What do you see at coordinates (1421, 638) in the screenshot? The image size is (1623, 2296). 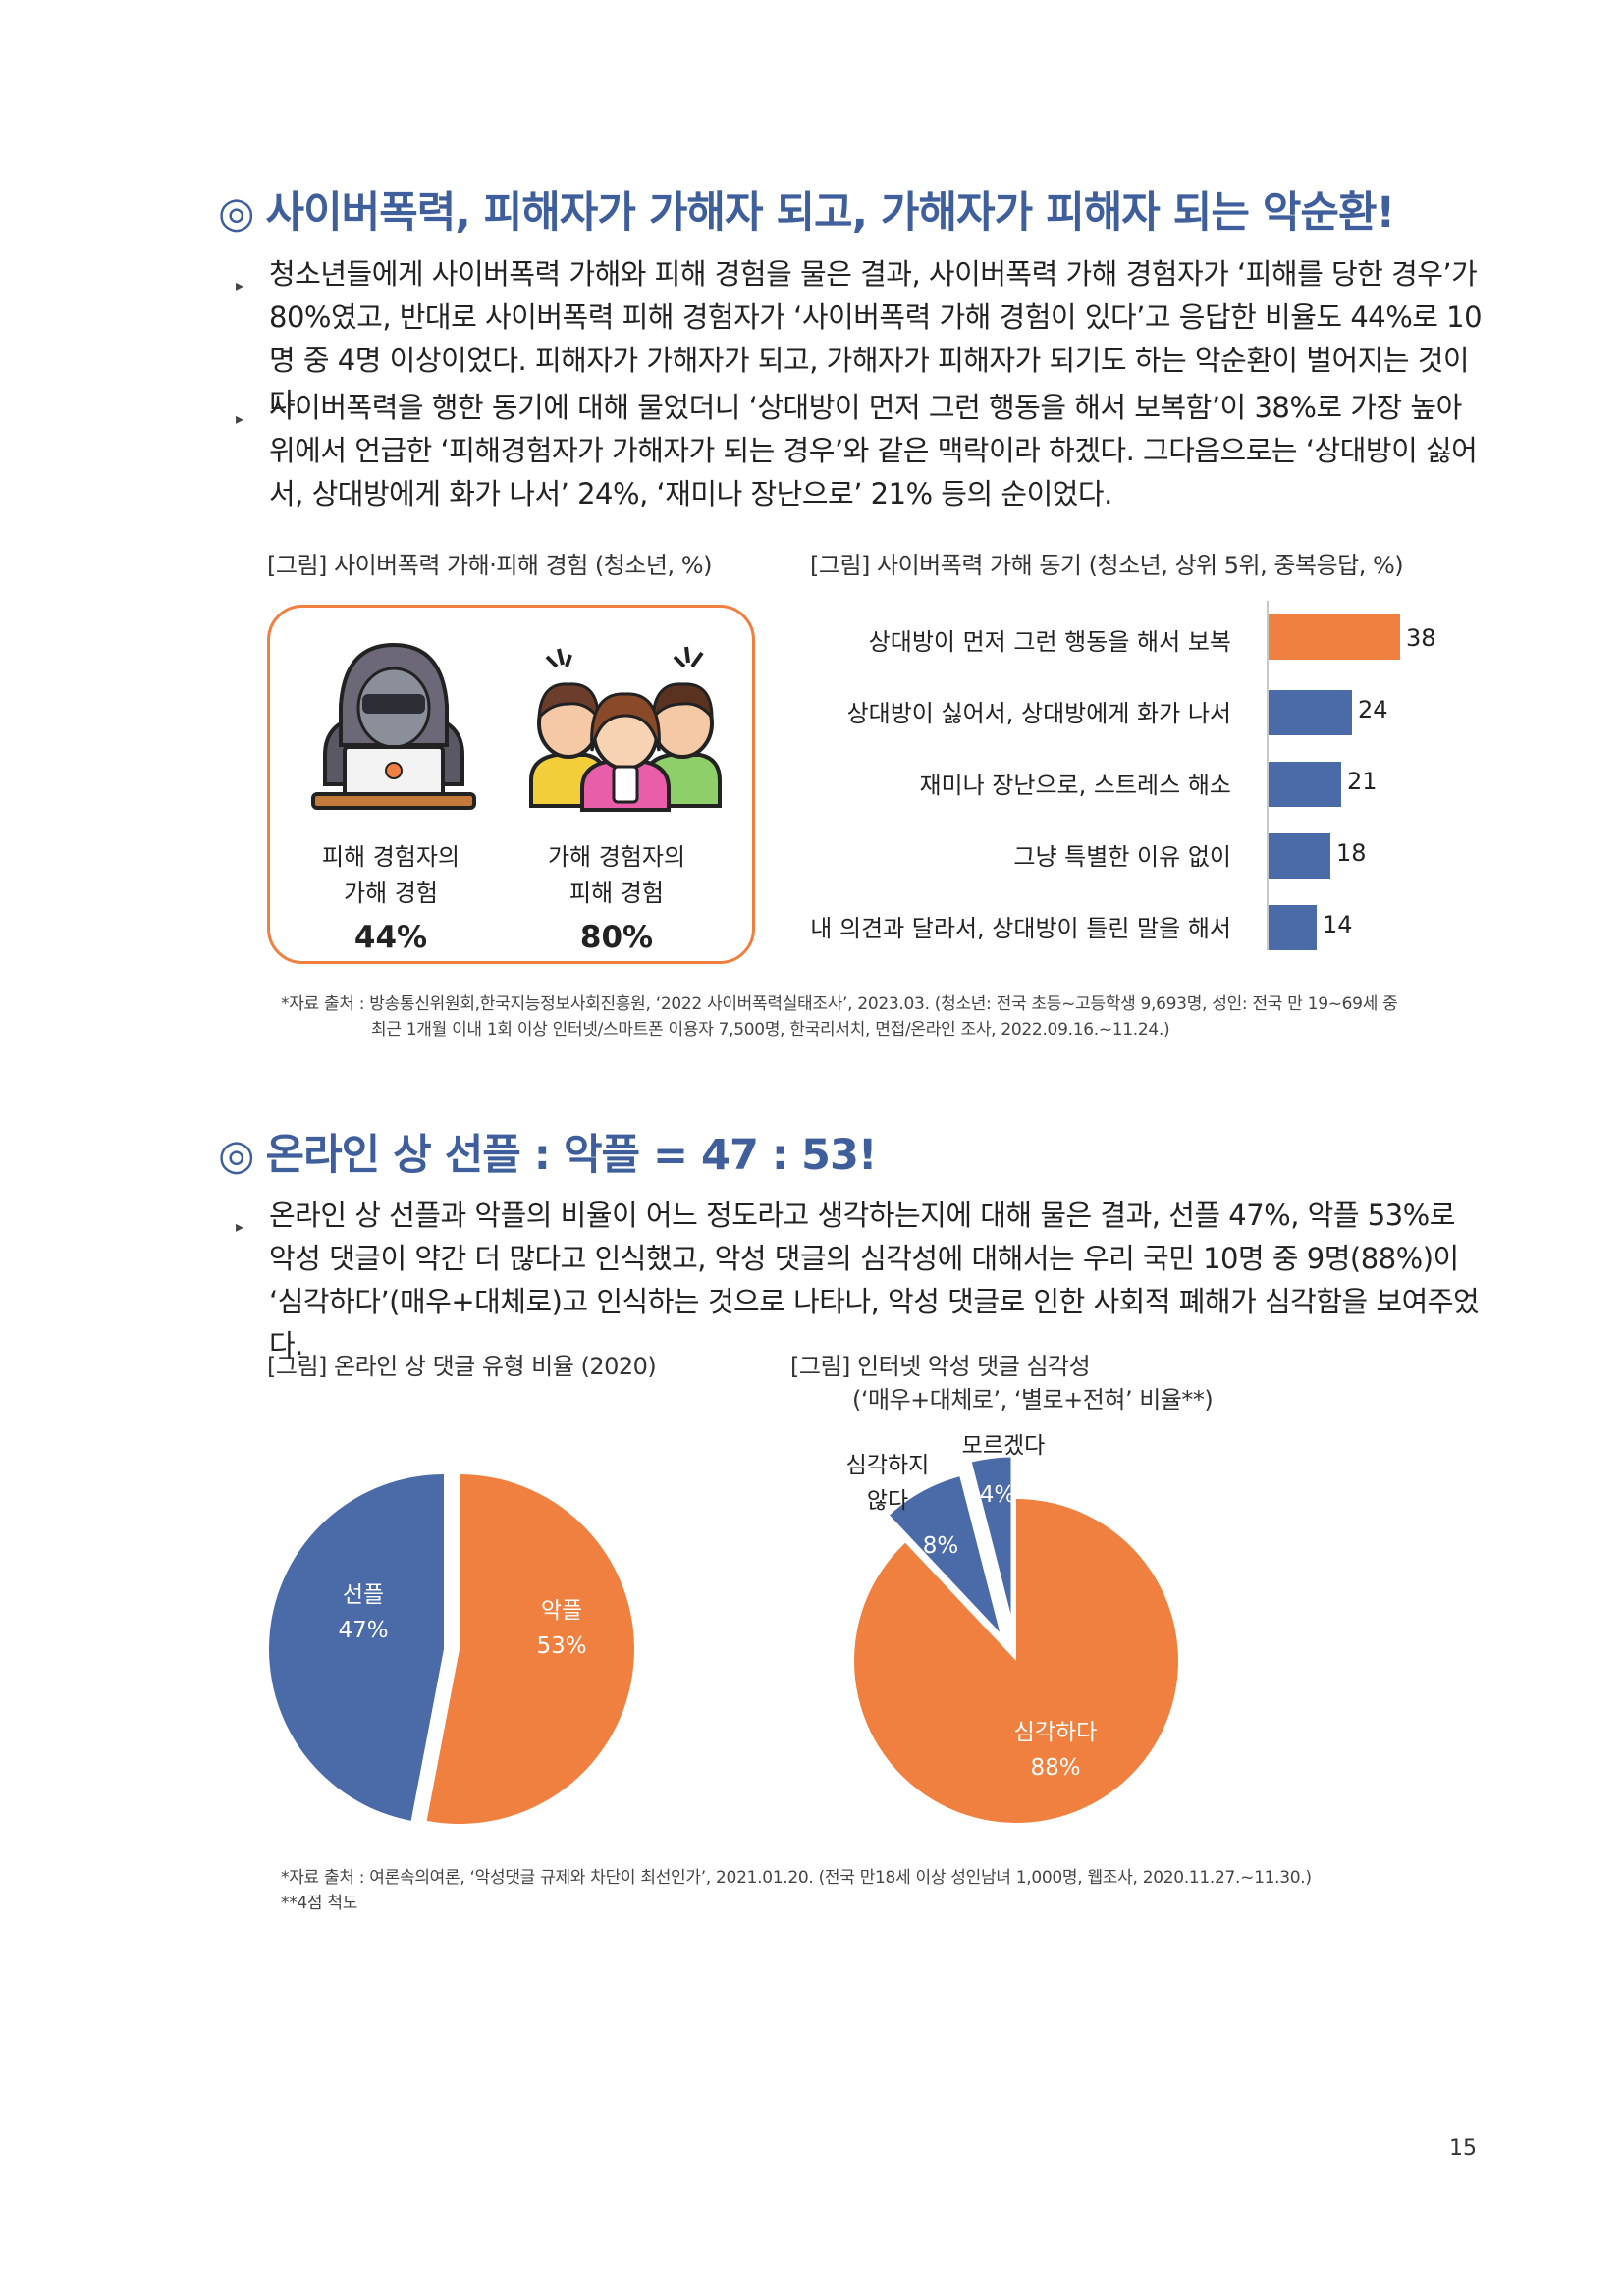 I see `bar-value-label: 38` at bounding box center [1421, 638].